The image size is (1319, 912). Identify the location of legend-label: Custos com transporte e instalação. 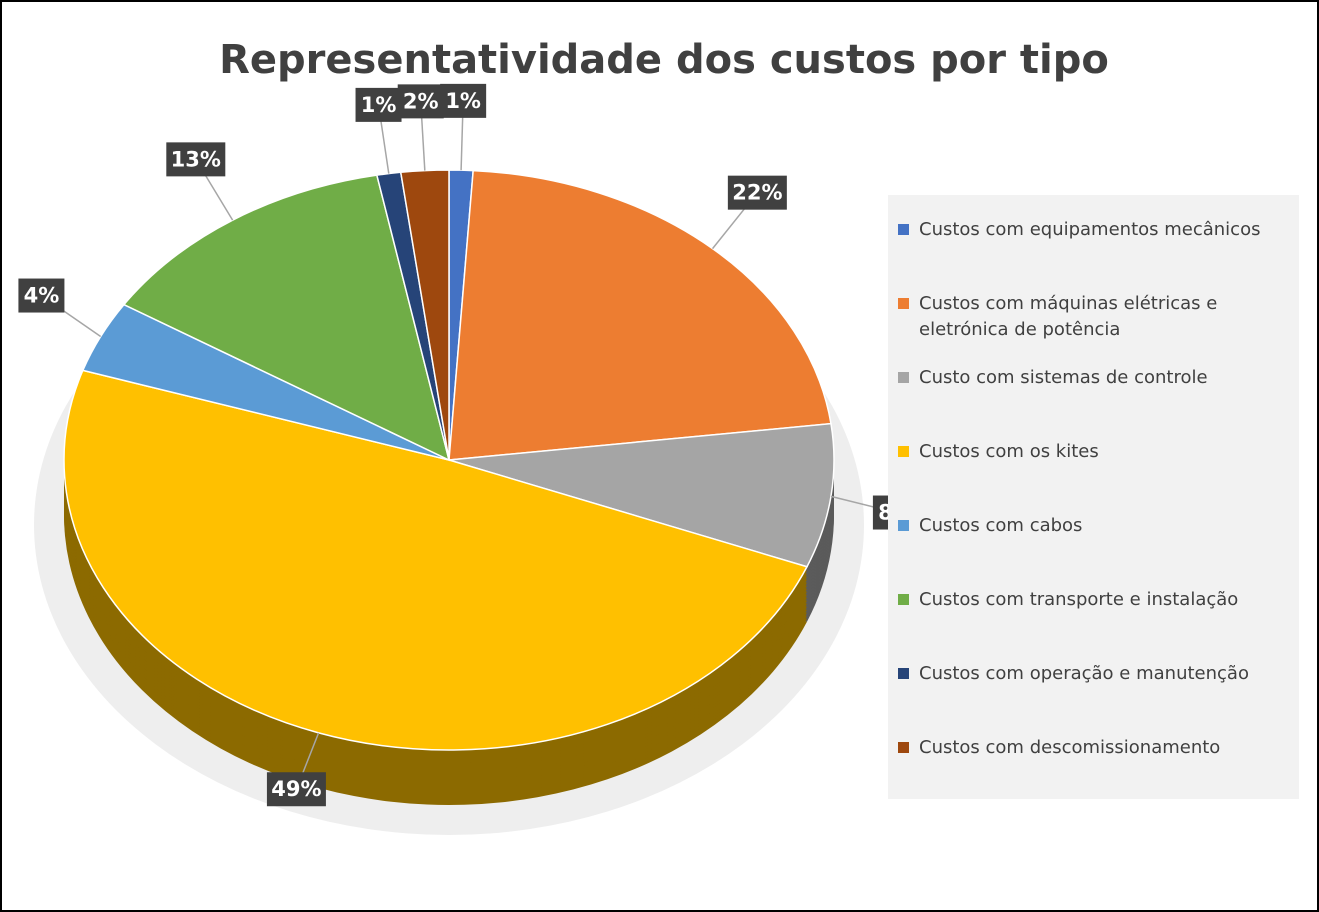
(1079, 599).